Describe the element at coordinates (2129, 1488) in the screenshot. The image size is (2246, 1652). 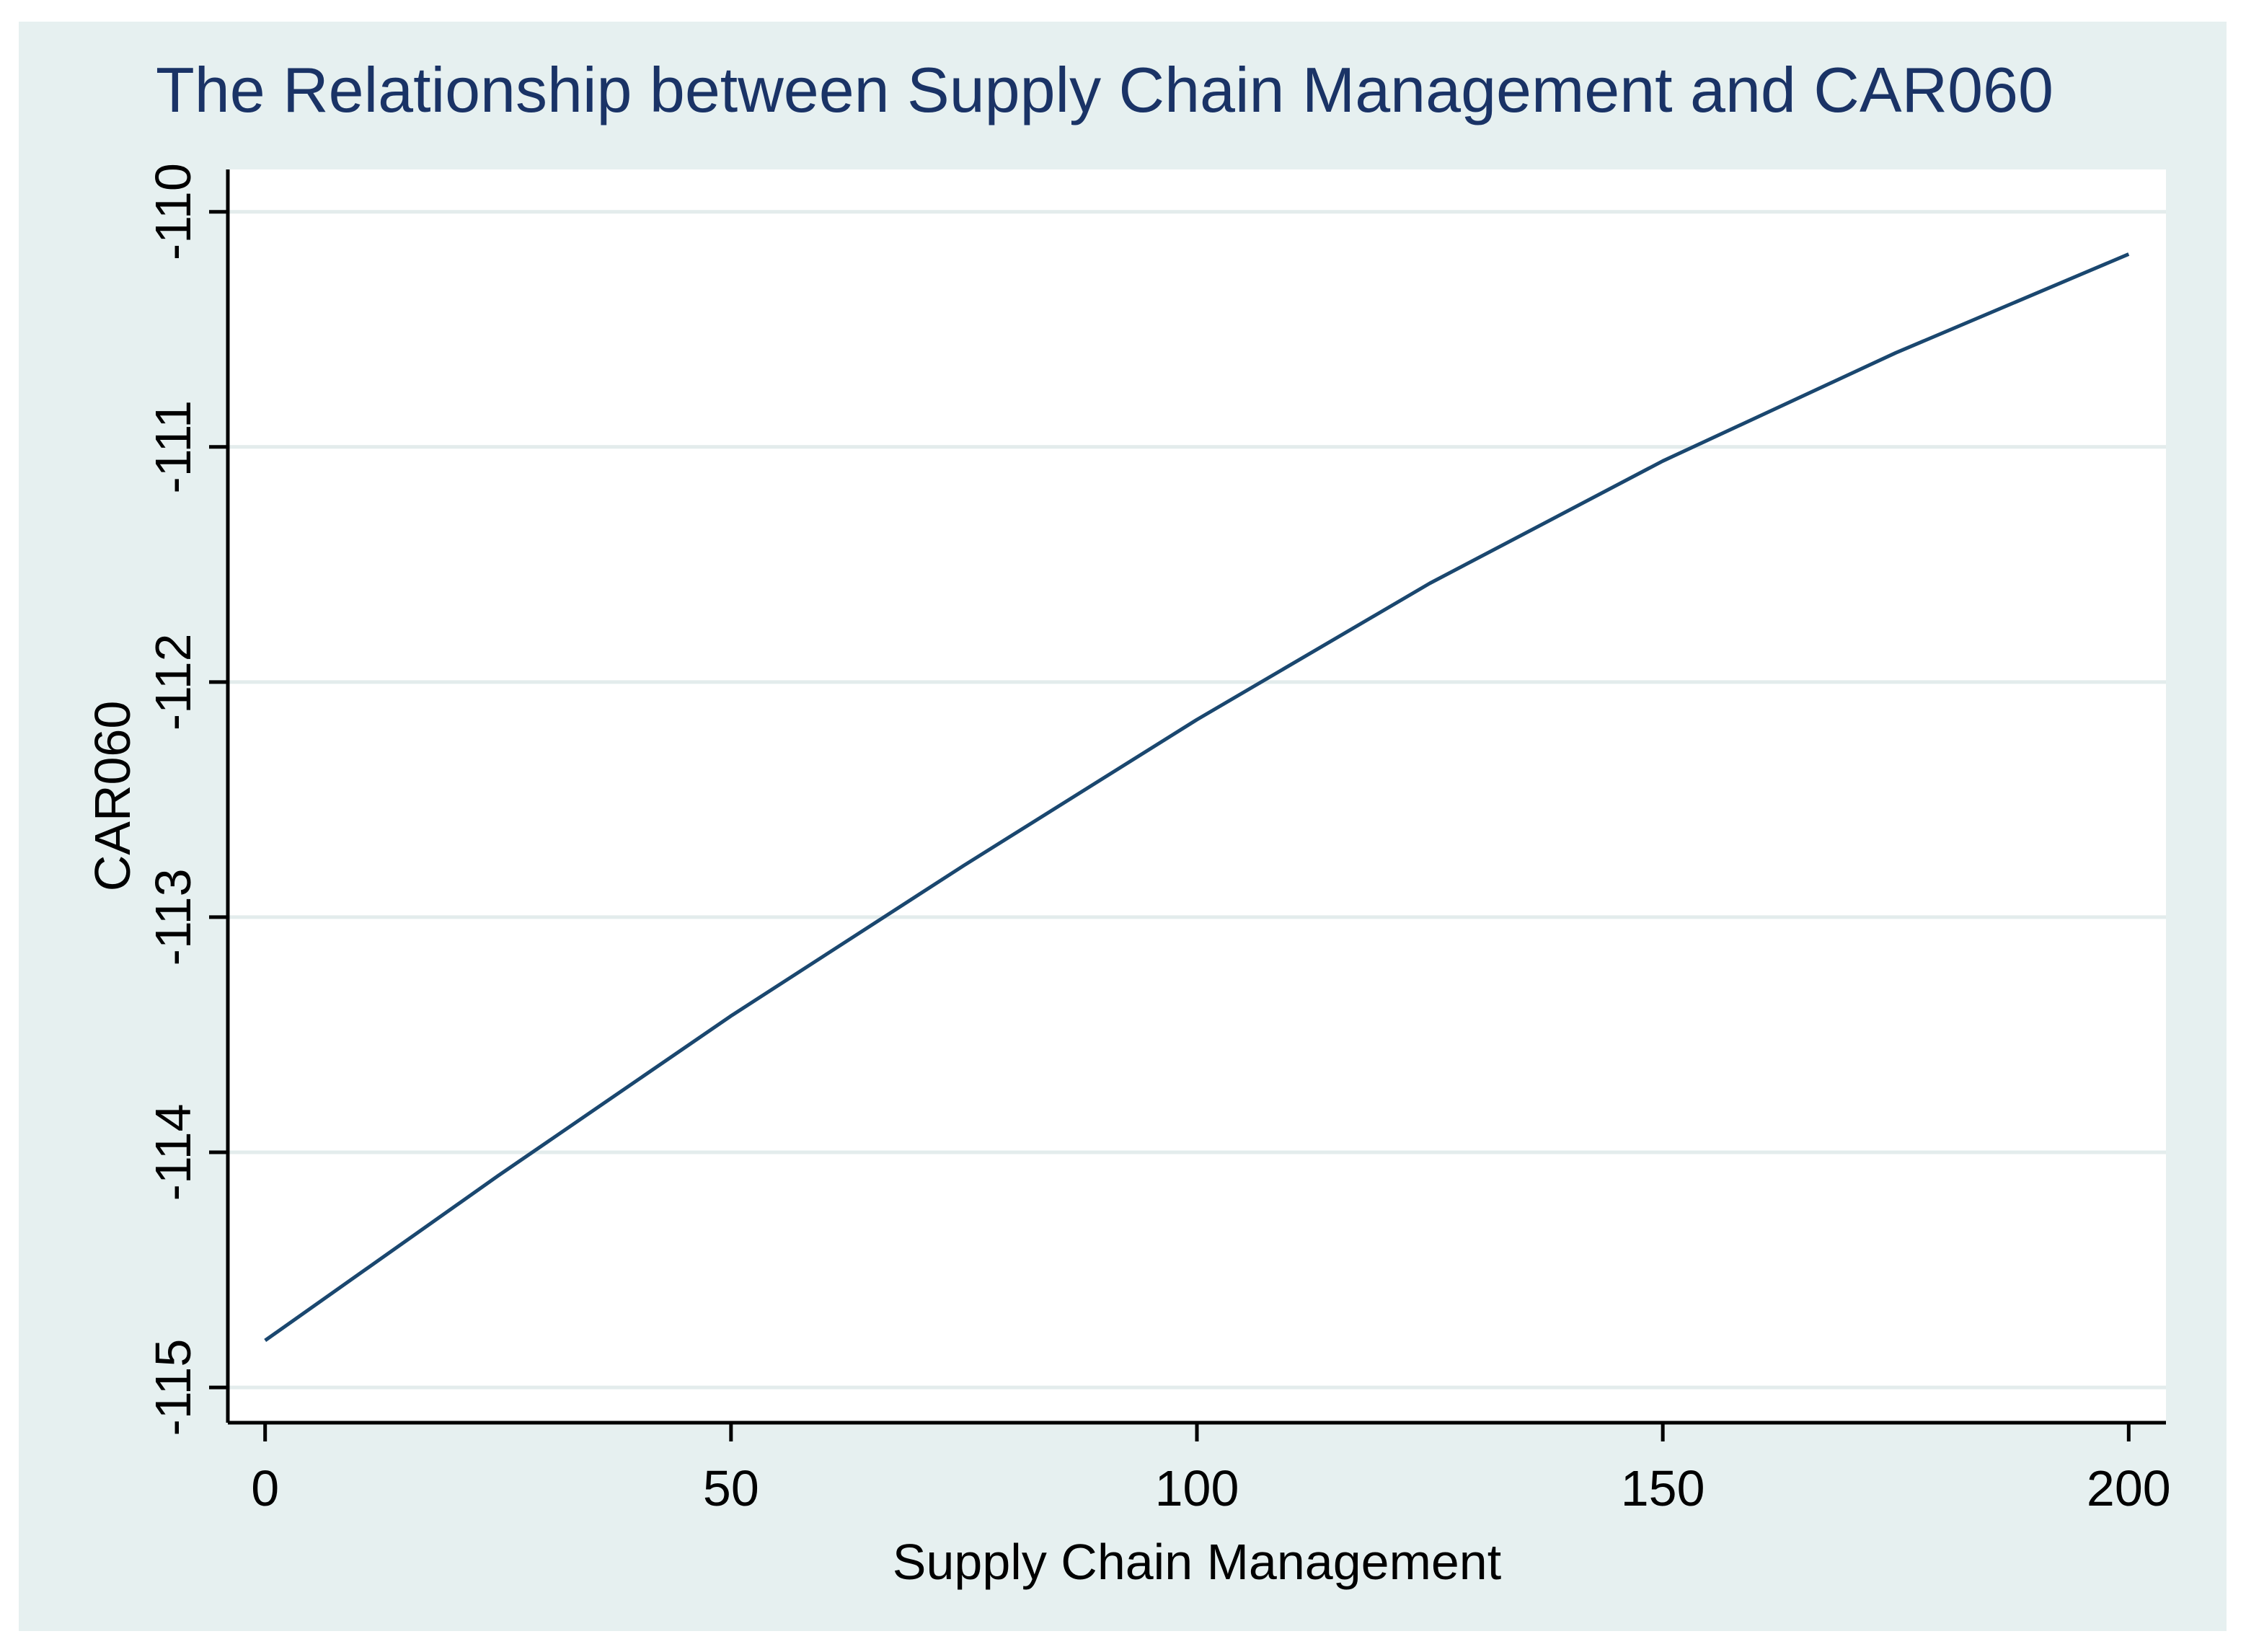
I see `x-tick-label: 200` at that location.